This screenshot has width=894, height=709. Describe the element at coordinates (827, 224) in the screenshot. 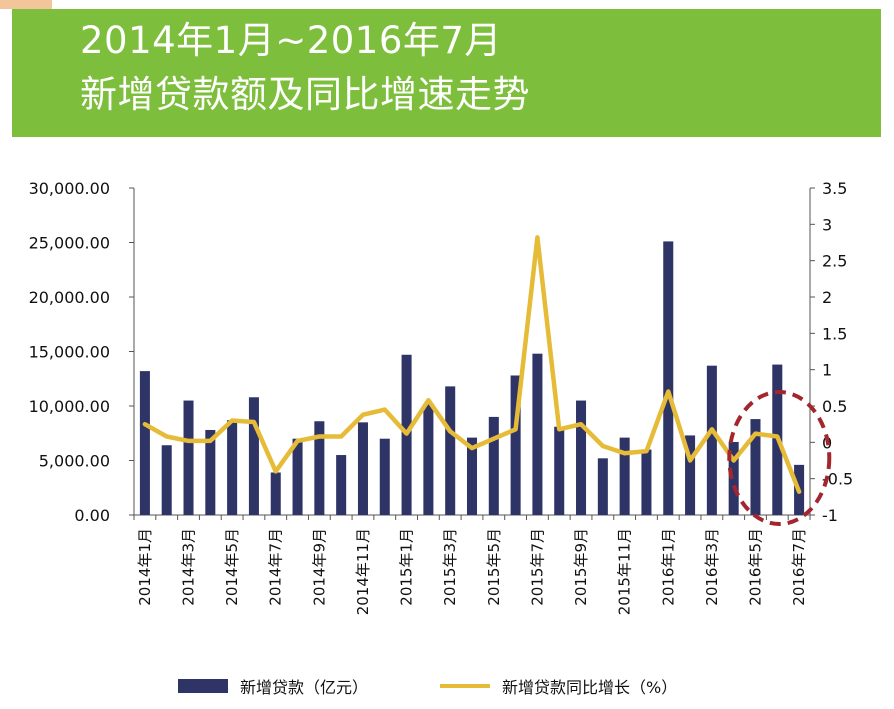

I see `right-axis-tick-label: 3` at that location.